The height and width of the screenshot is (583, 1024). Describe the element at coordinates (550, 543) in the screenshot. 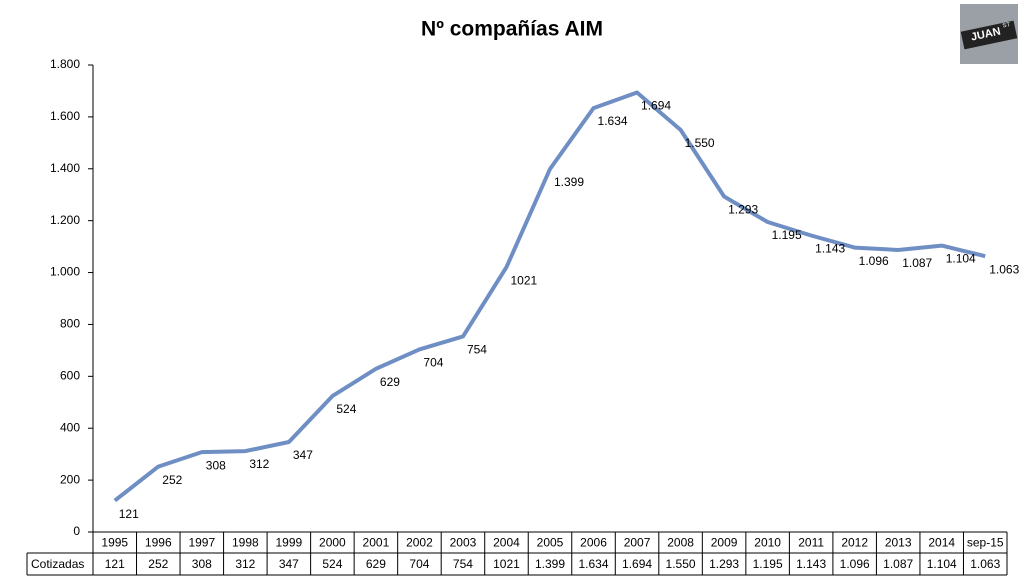

I see `x-tick-label: 2005` at that location.